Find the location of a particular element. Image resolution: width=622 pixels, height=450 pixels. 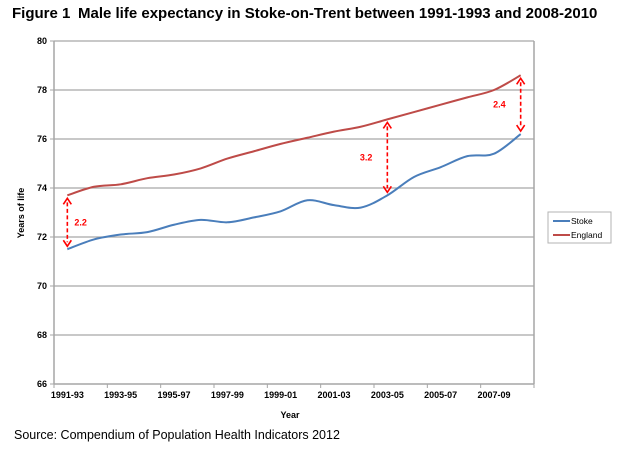

figure-number: Figure 1 is located at coordinates (41, 13).